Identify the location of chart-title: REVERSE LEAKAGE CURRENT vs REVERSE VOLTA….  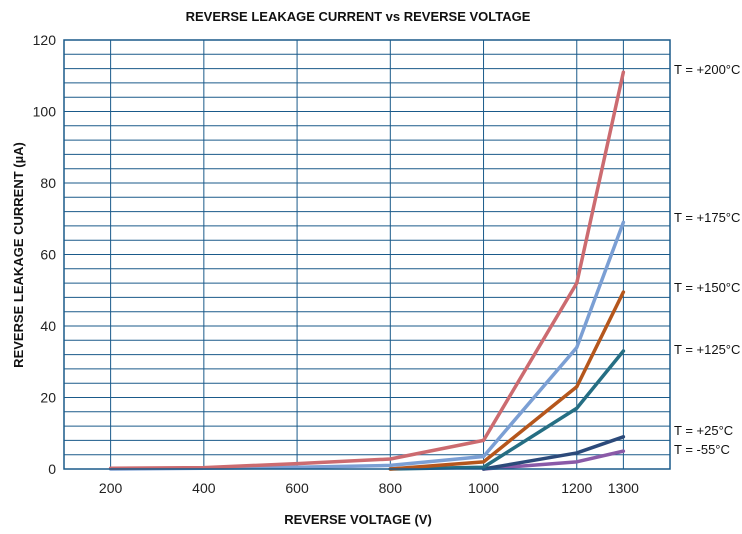
(358, 16).